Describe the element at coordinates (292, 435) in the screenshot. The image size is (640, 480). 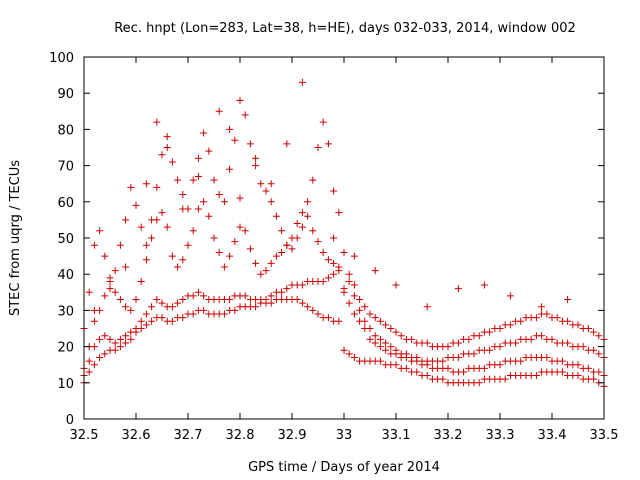
I see `x-tick-label: 32.9` at that location.